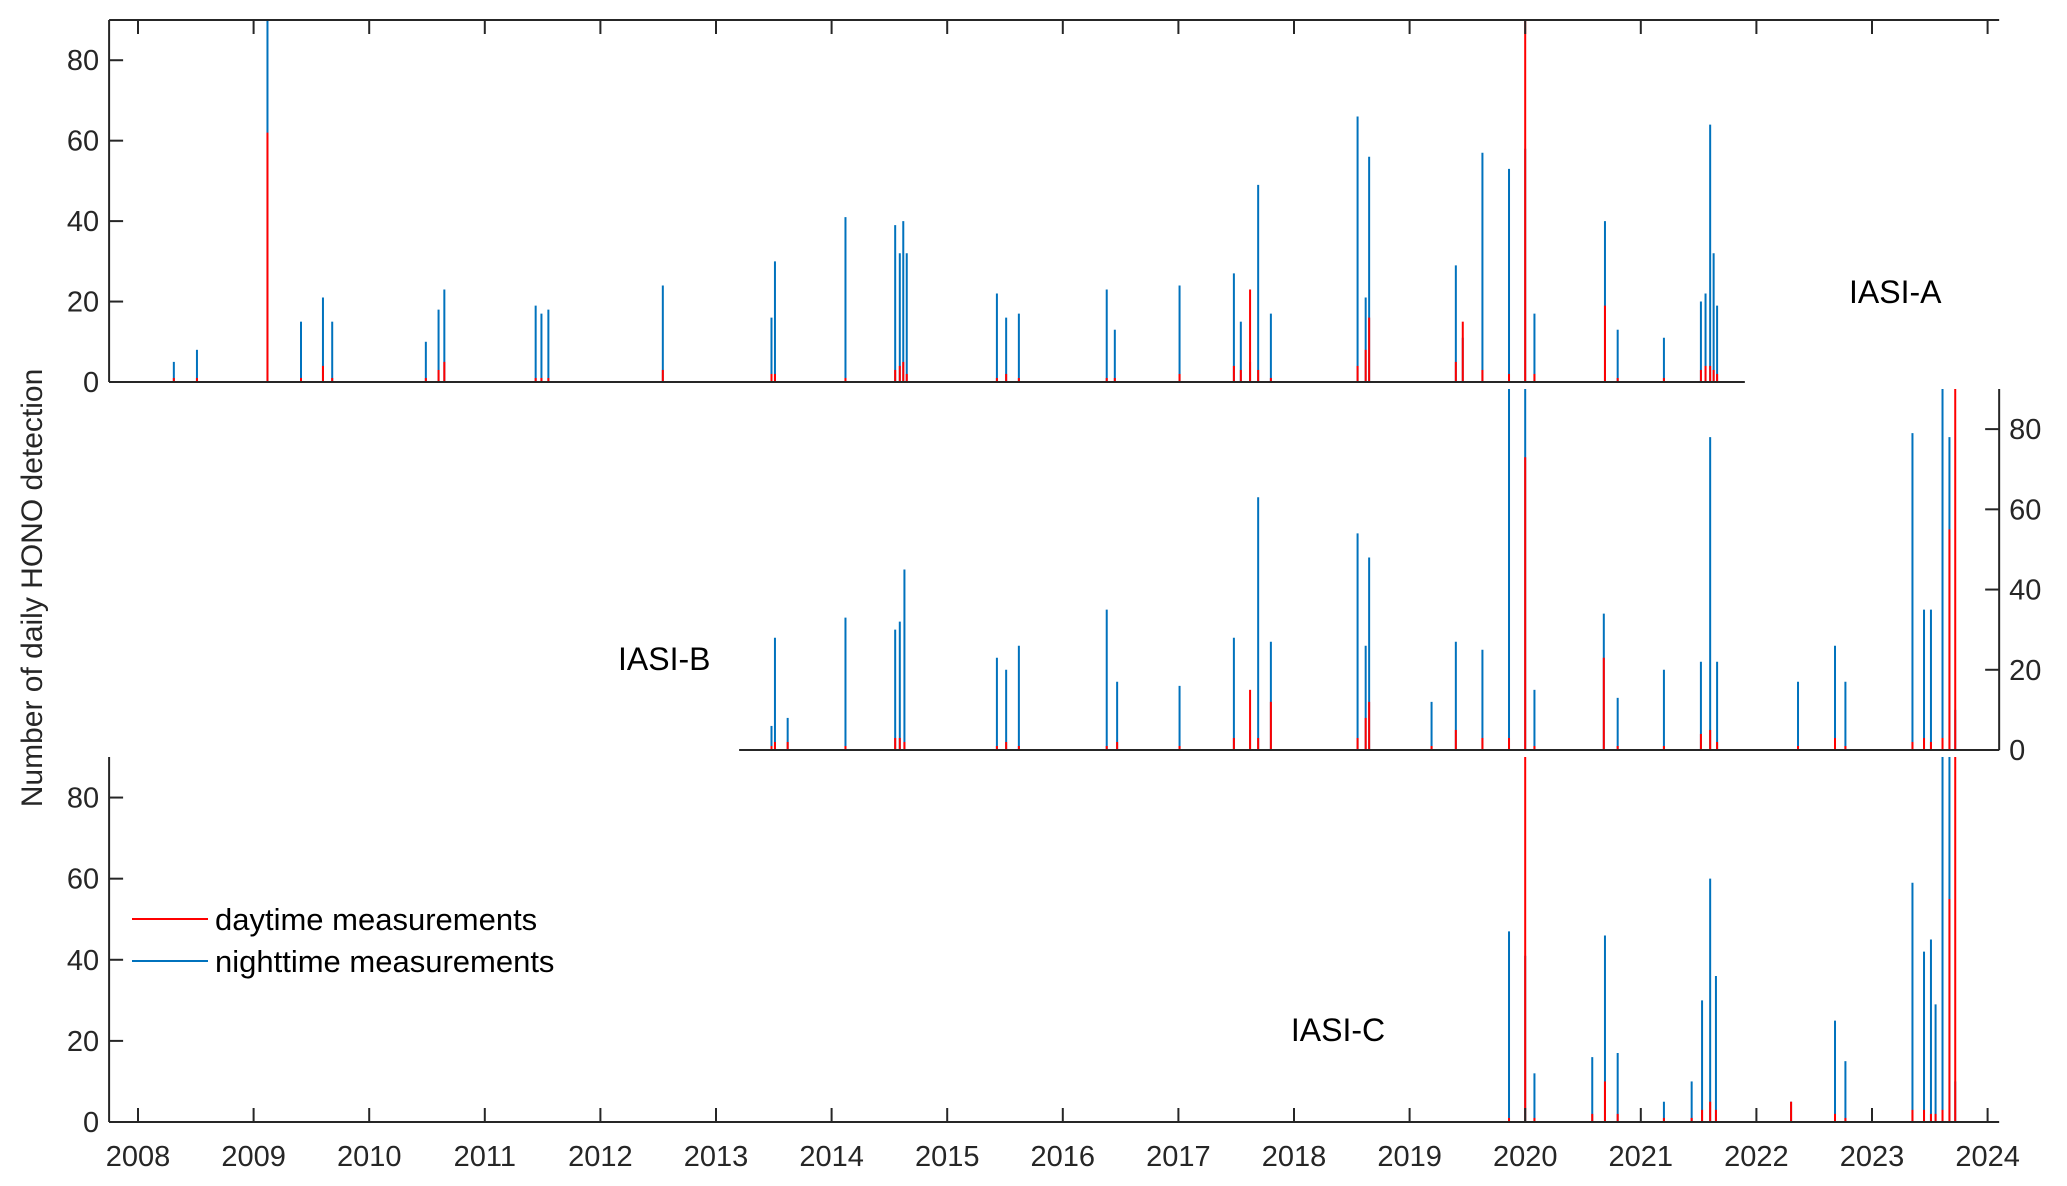  I want to click on x-tick-label: 2021, so click(1641, 1157).